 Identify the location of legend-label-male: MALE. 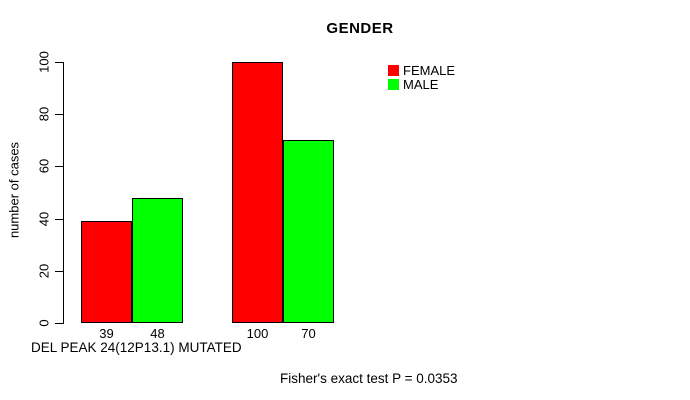
(421, 84).